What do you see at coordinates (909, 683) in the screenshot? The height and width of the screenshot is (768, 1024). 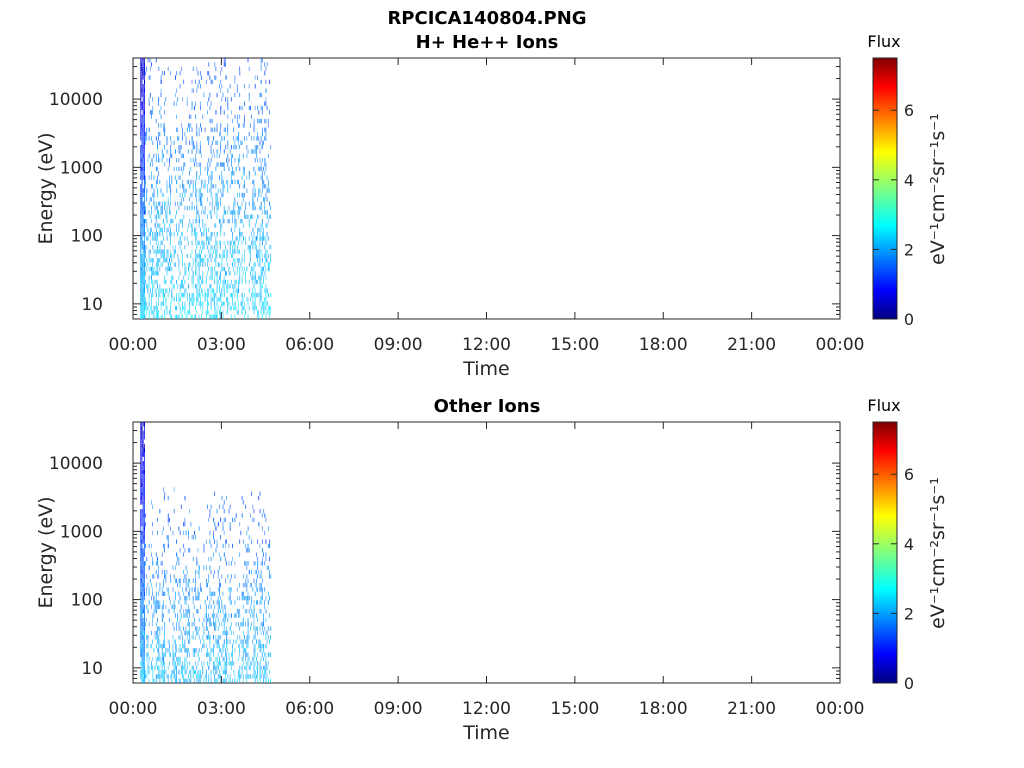 I see `colorbar-tick-label: 0` at bounding box center [909, 683].